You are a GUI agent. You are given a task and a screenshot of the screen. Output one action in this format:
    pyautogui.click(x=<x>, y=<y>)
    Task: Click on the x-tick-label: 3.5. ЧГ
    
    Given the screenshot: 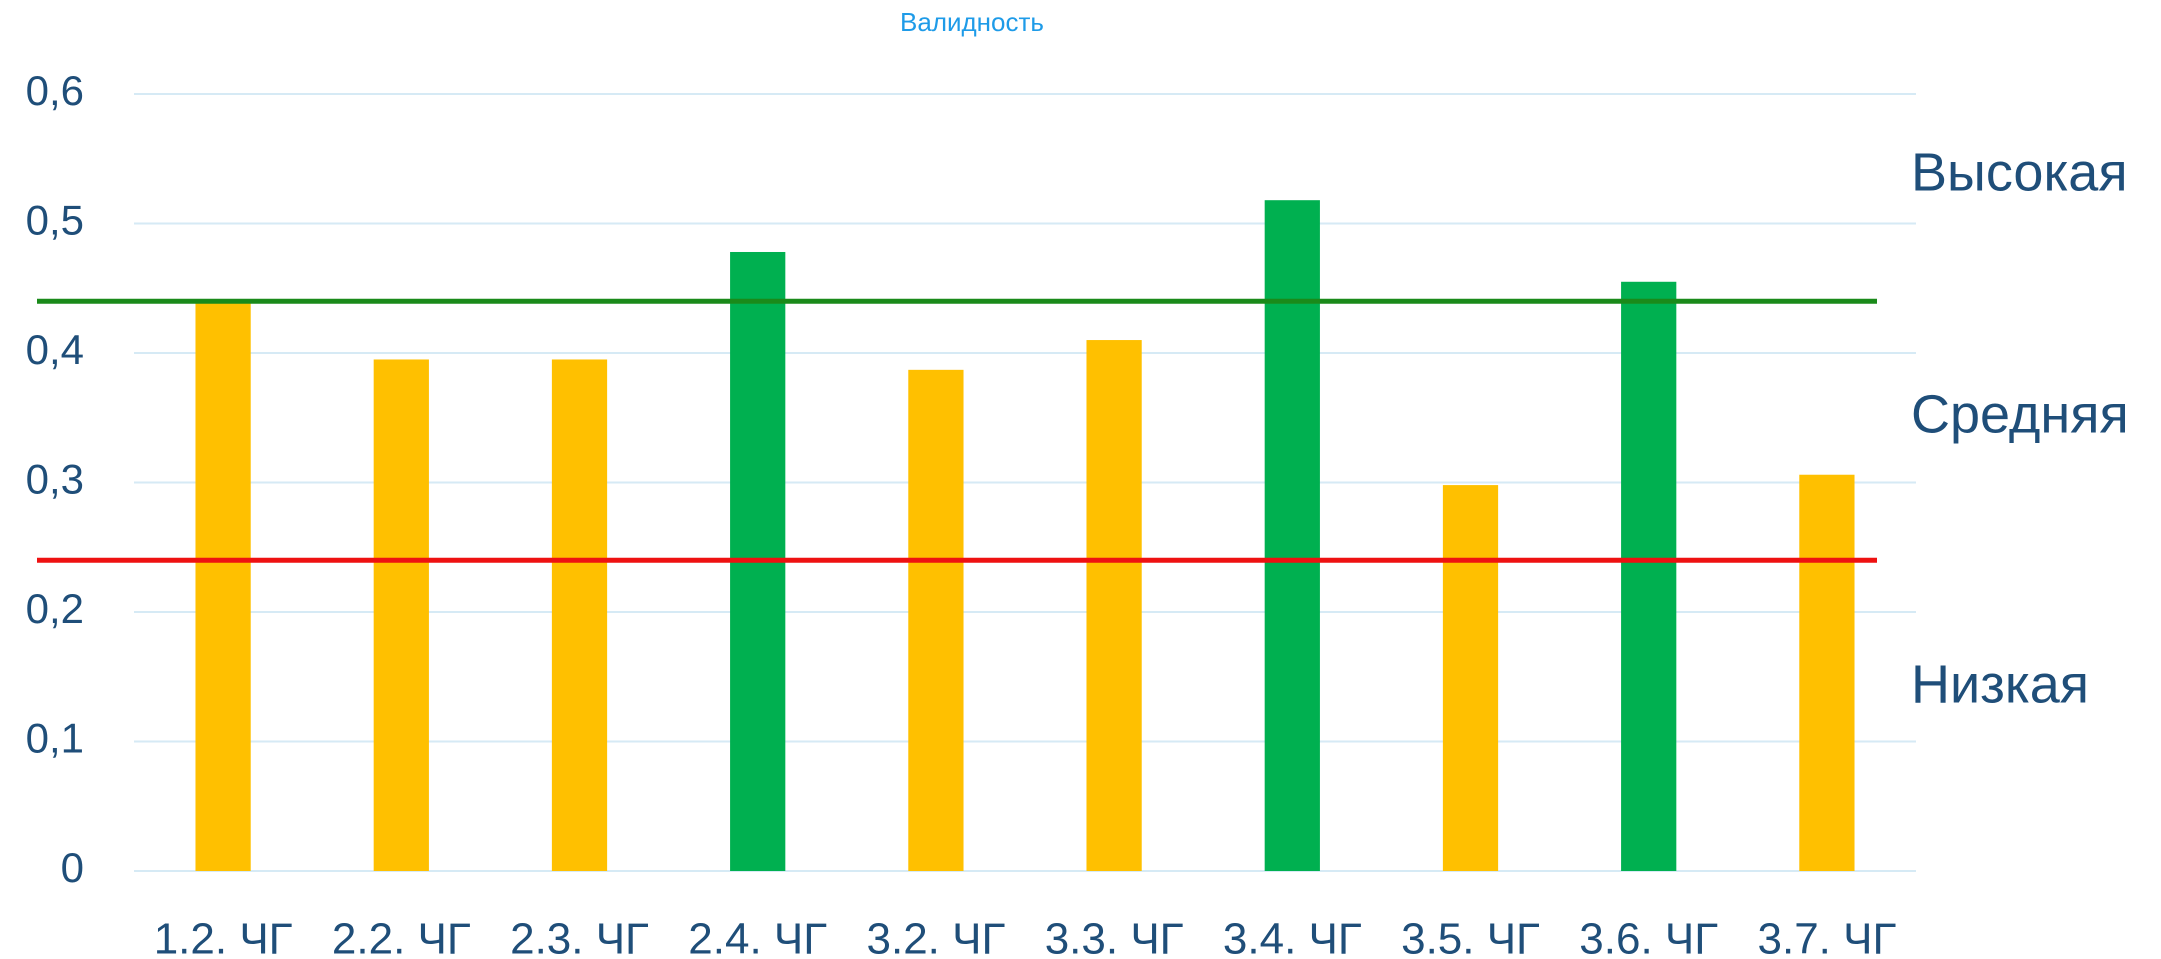 What is the action you would take?
    pyautogui.click(x=1470, y=937)
    